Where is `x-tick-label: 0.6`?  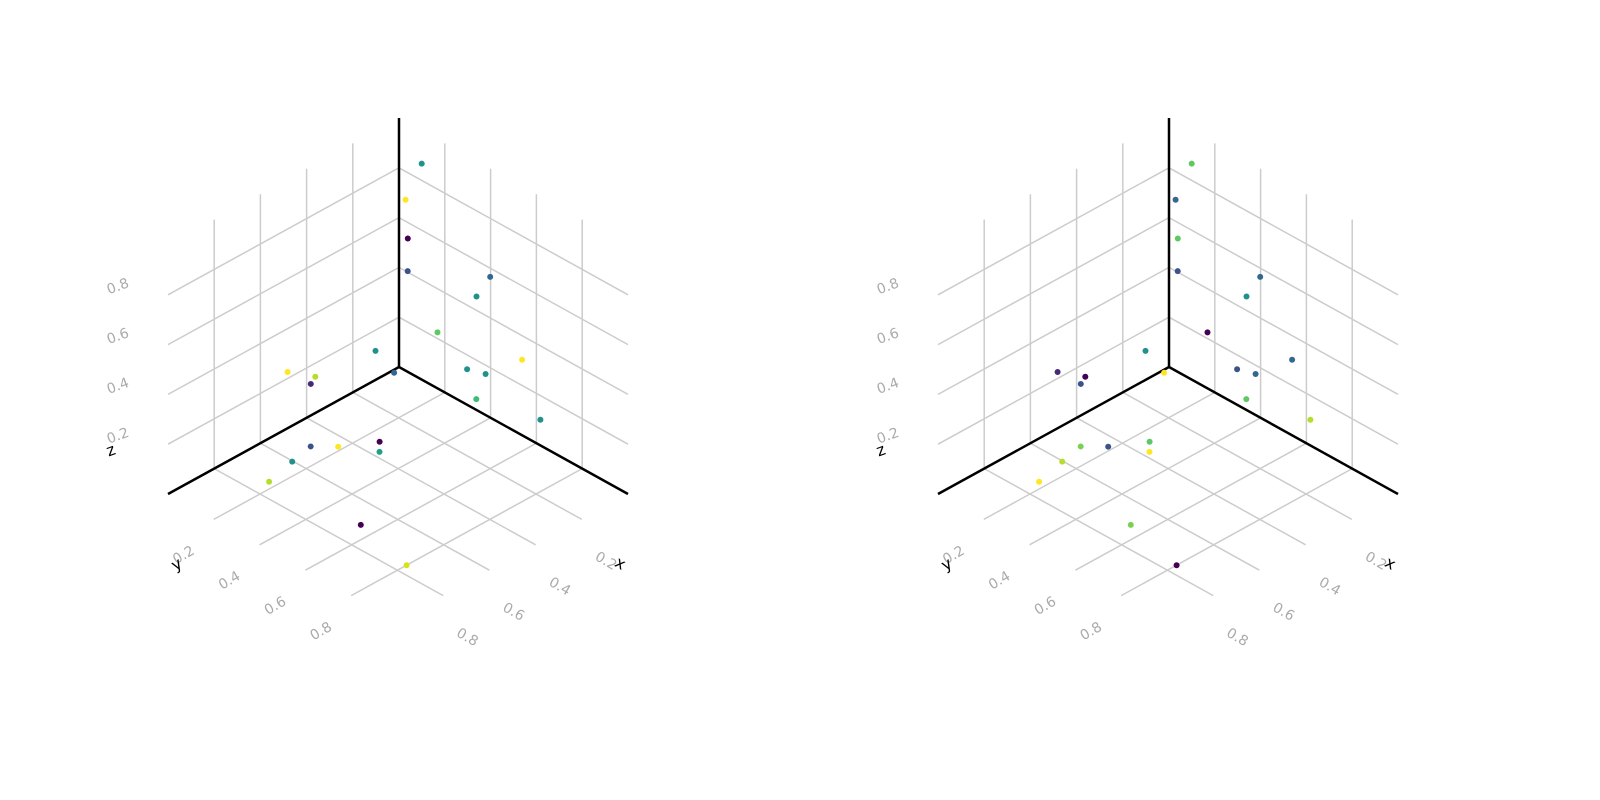
x-tick-label: 0.6 is located at coordinates (513, 612).